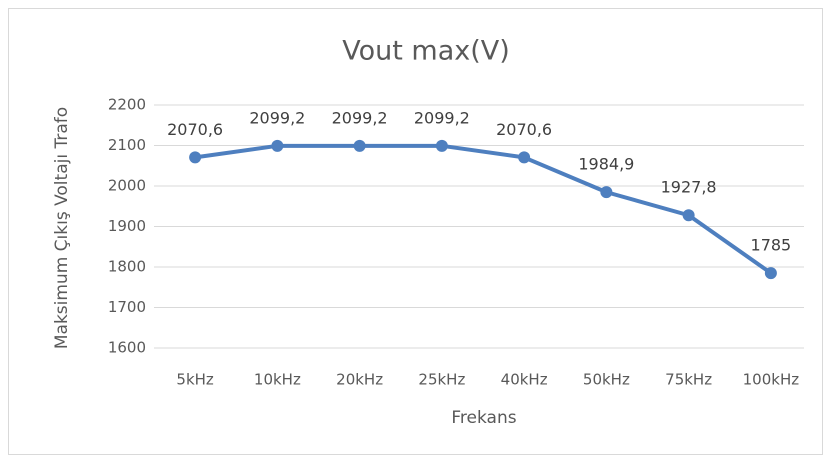  I want to click on x-axis-title: Frekans, so click(483, 418).